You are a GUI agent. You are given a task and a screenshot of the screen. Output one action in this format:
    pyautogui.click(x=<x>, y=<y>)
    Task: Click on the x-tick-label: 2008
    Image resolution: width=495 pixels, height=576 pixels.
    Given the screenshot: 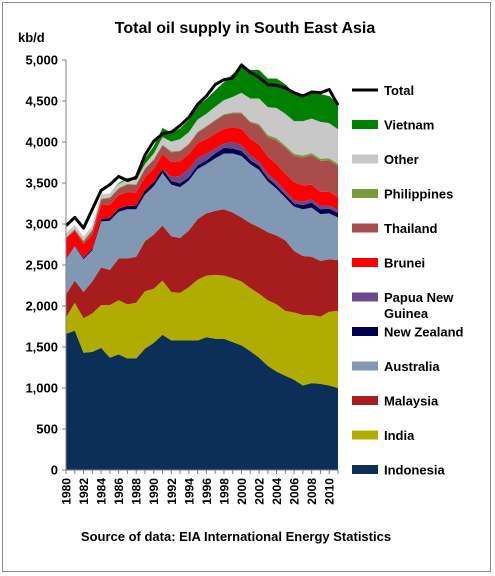 What is the action you would take?
    pyautogui.click(x=312, y=491)
    